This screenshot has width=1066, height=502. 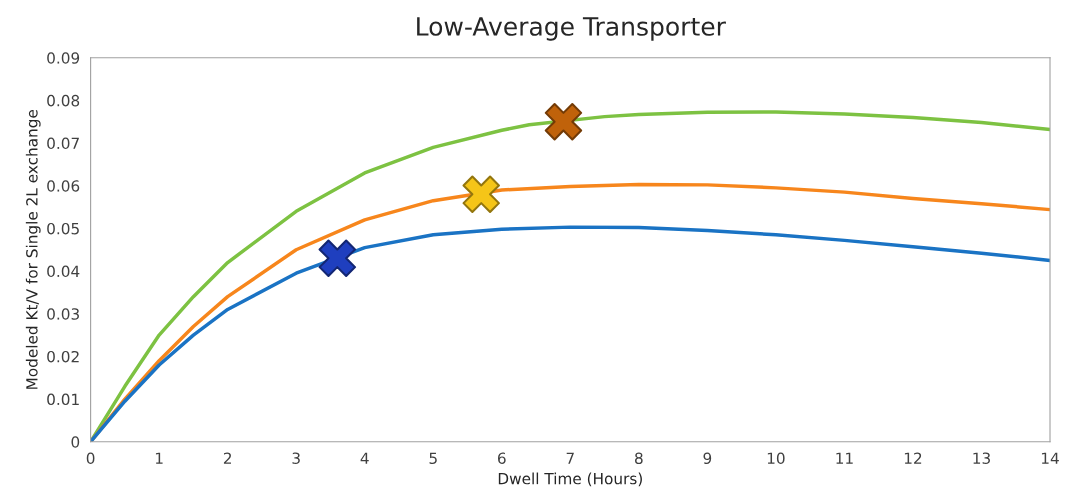 What do you see at coordinates (571, 29) in the screenshot?
I see `chart-title: Low-Average Transporter` at bounding box center [571, 29].